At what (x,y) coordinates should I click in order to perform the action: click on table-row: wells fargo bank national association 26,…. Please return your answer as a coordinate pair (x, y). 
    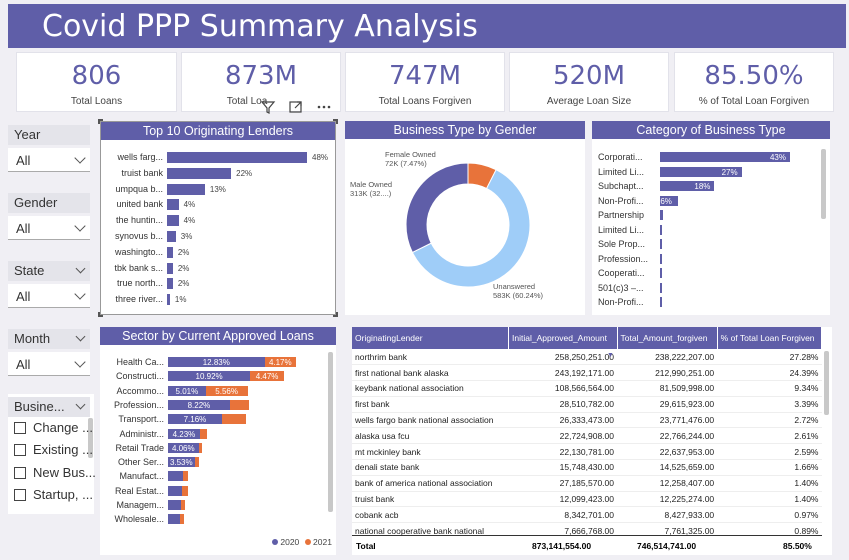
    Looking at the image, I should click on (587, 420).